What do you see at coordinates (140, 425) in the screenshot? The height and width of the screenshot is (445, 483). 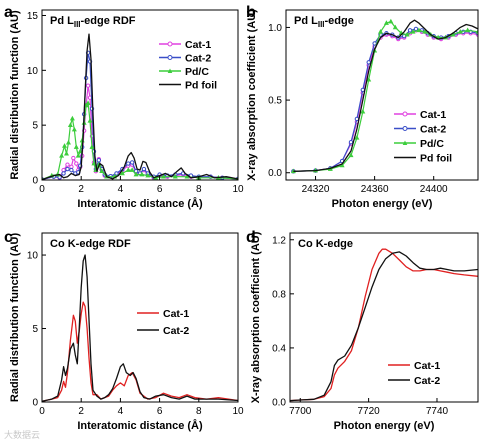 I see `x-axis-label: Interatomic distance (Å)` at bounding box center [140, 425].